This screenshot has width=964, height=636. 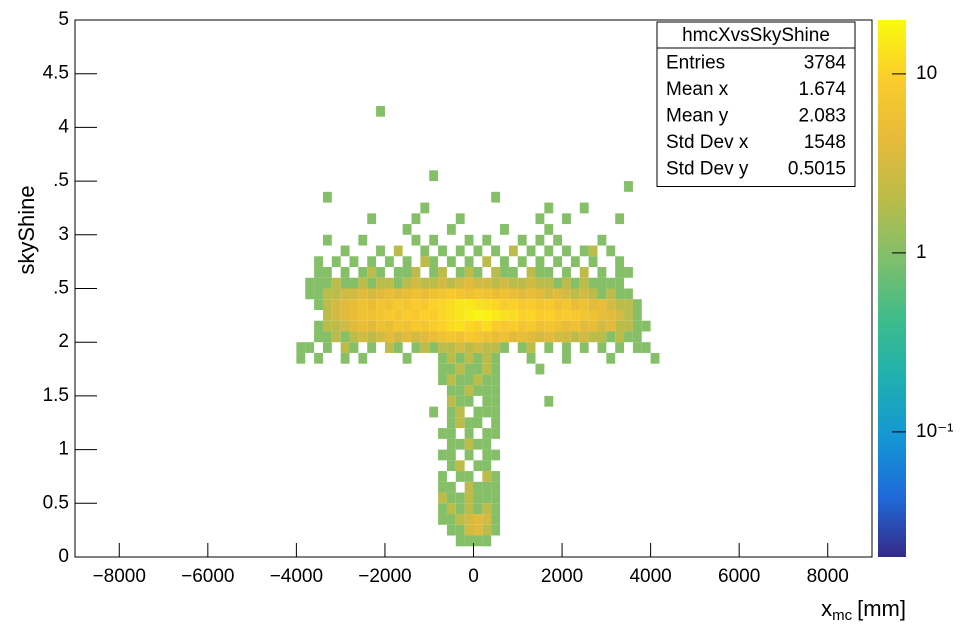 What do you see at coordinates (697, 89) in the screenshot?
I see `stats-label: Mean x` at bounding box center [697, 89].